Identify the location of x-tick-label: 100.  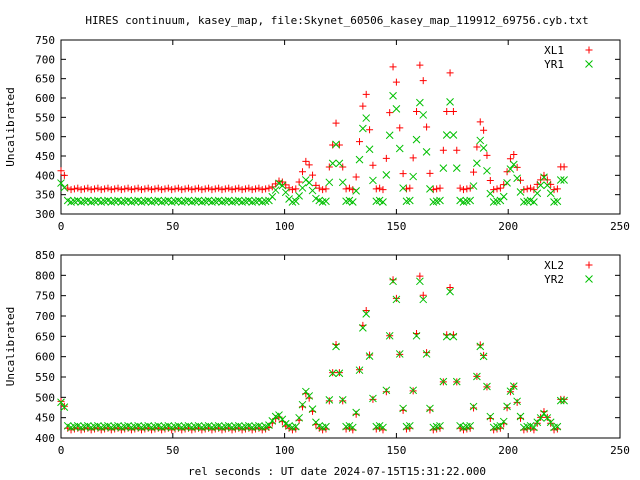
(285, 226).